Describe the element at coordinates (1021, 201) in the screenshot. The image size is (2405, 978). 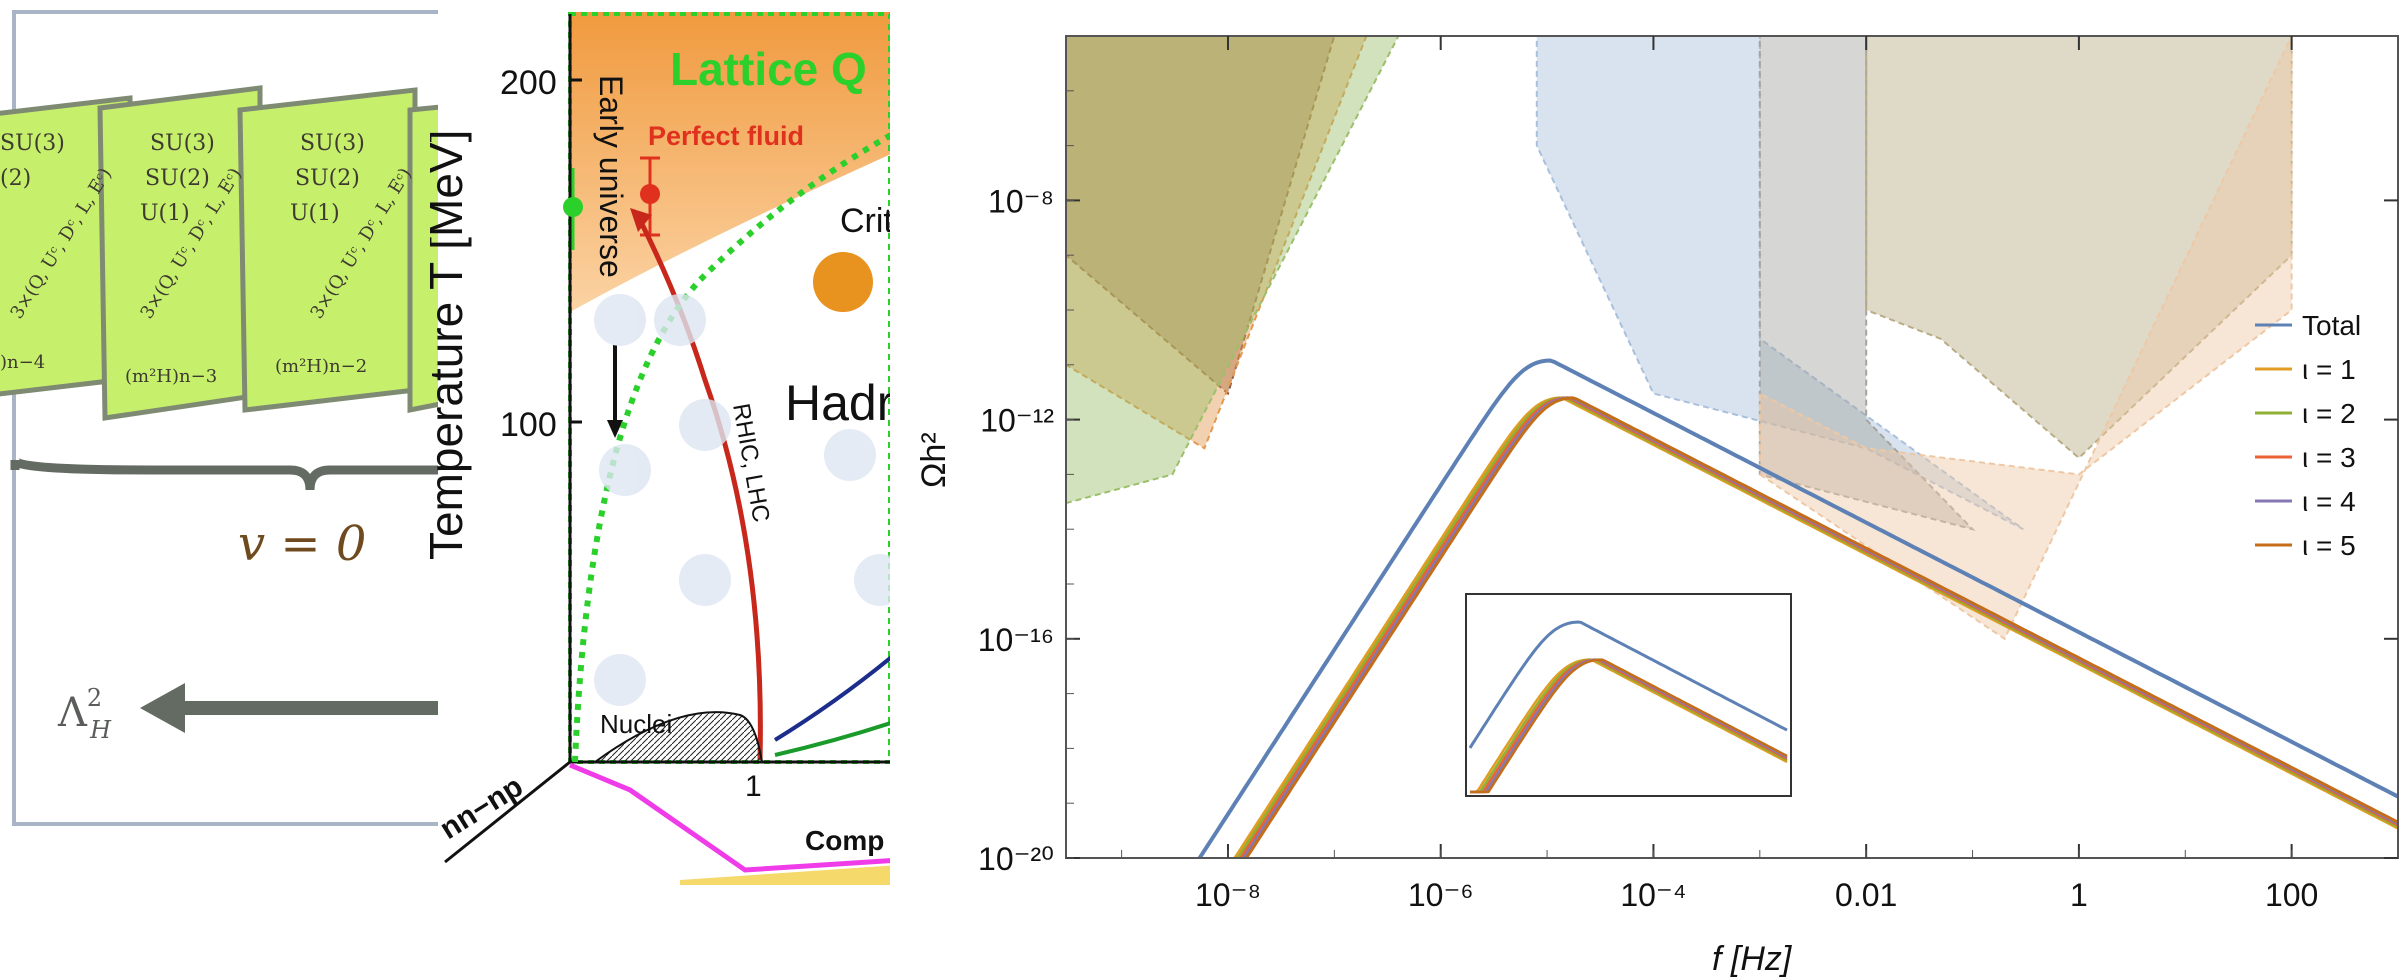
I see `y-tick-label-0: 10⁻⁸` at that location.